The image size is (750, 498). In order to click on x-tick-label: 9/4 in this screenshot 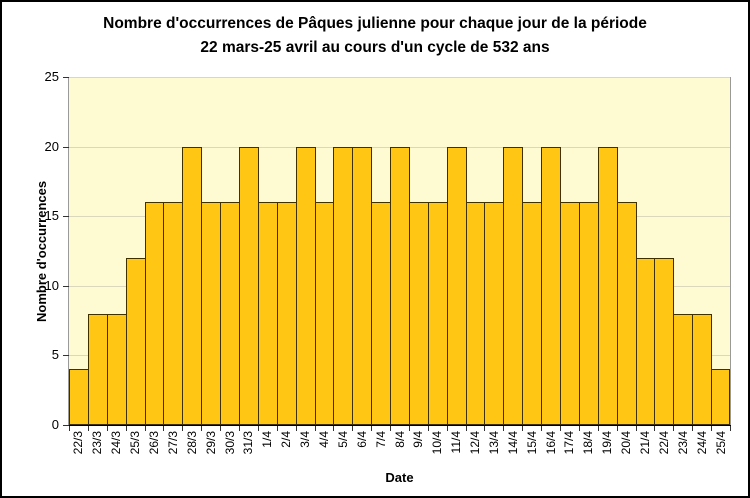, I will do `click(418, 439)`.